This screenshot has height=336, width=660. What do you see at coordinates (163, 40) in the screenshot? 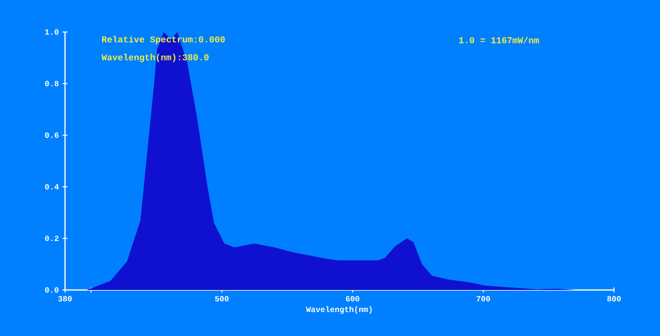
I see `annotation: Relative Spectrum:0.000` at bounding box center [163, 40].